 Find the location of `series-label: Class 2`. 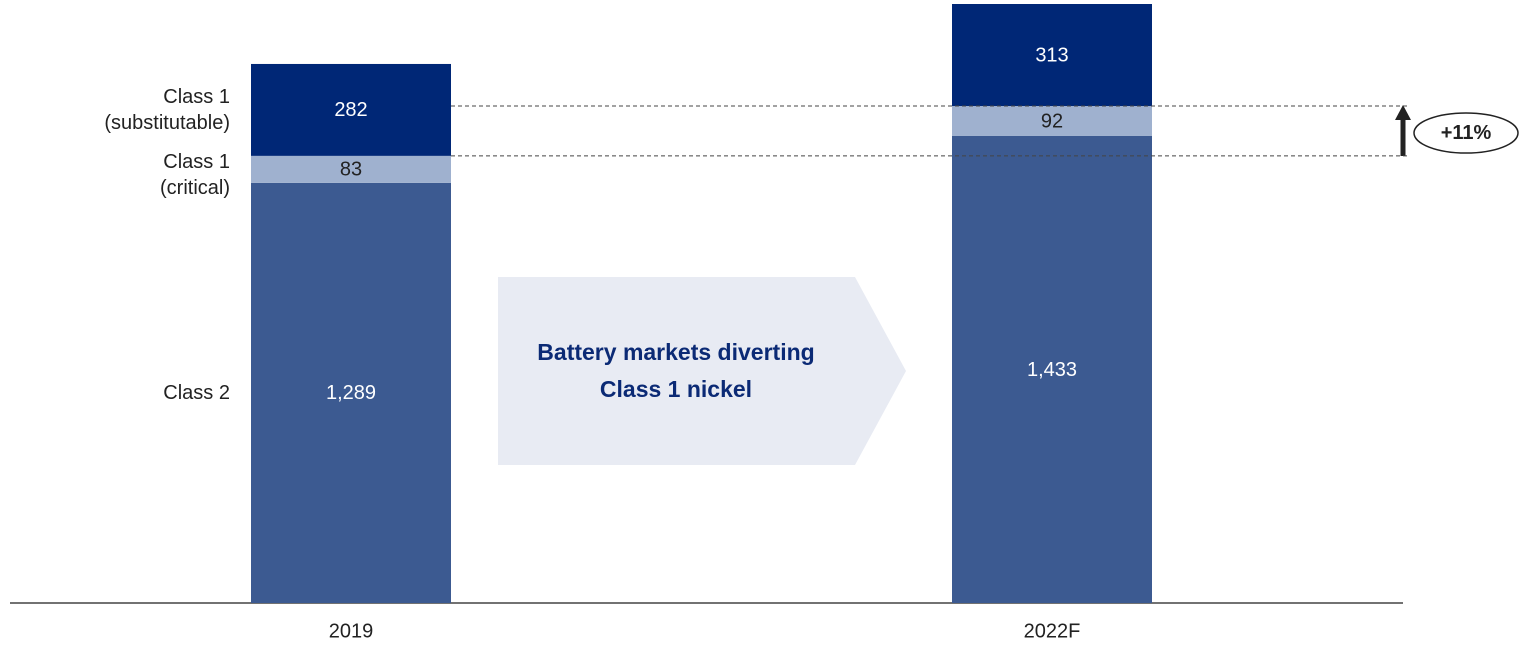

series-label: Class 2 is located at coordinates (196, 392).